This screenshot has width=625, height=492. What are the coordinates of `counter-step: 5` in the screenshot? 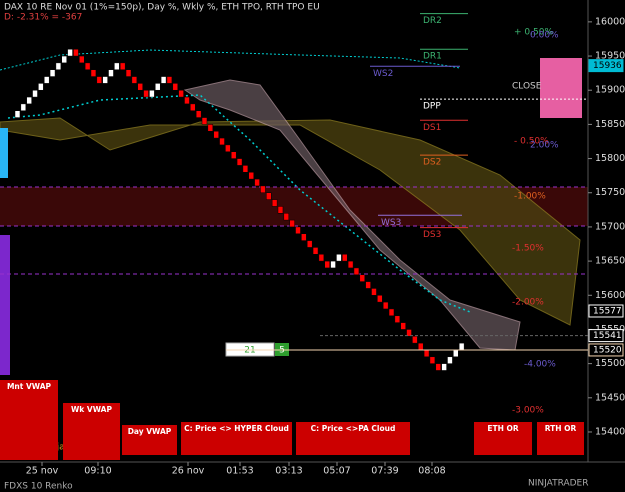 It's located at (282, 351).